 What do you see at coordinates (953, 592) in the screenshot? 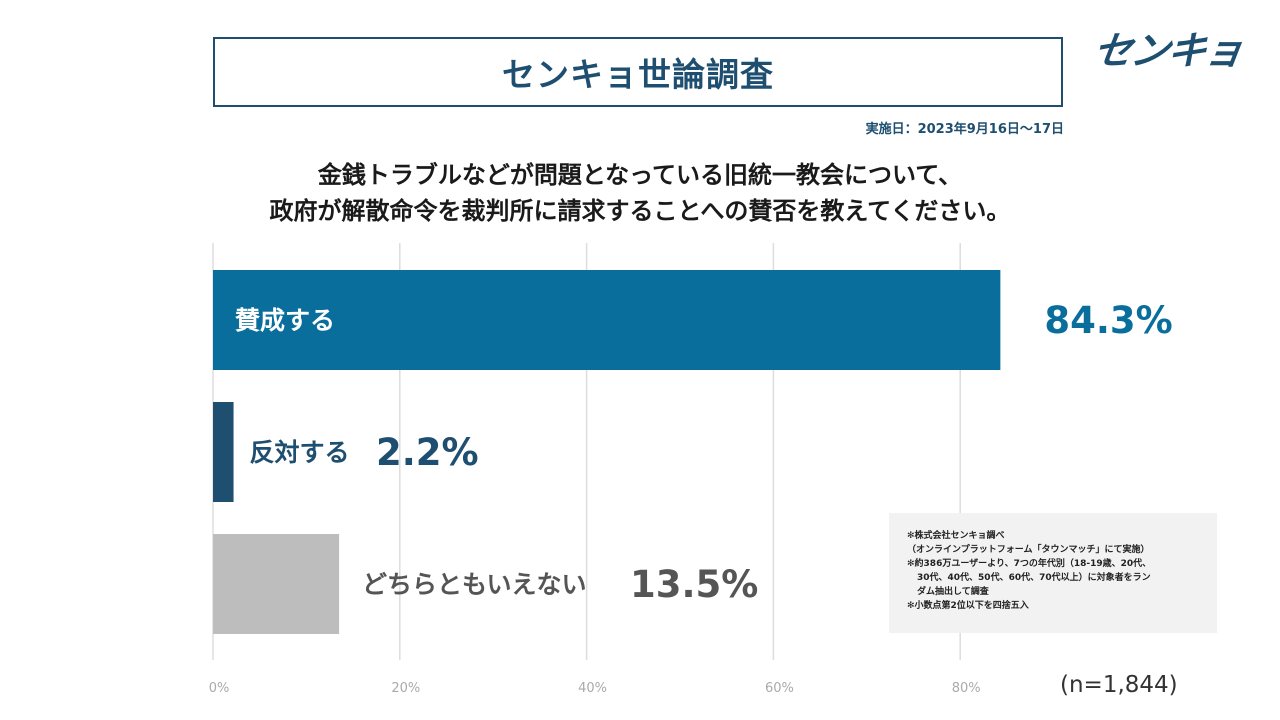
I see `note-line-5: ダム抽出して調査` at bounding box center [953, 592].